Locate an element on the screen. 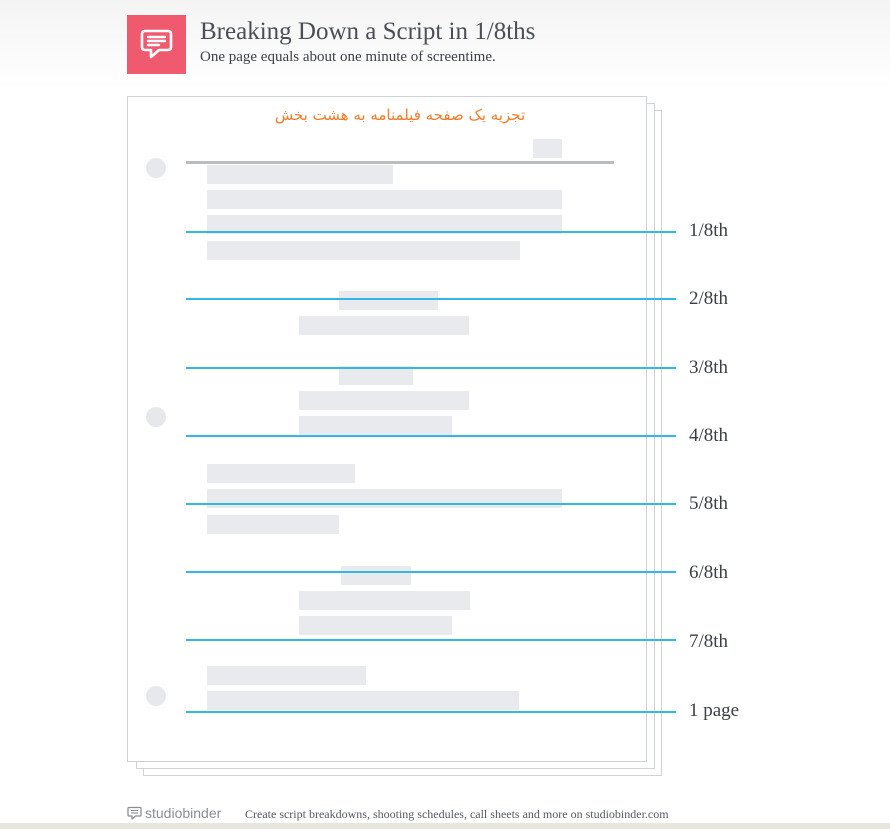  bottom-divider is located at coordinates (445, 826).